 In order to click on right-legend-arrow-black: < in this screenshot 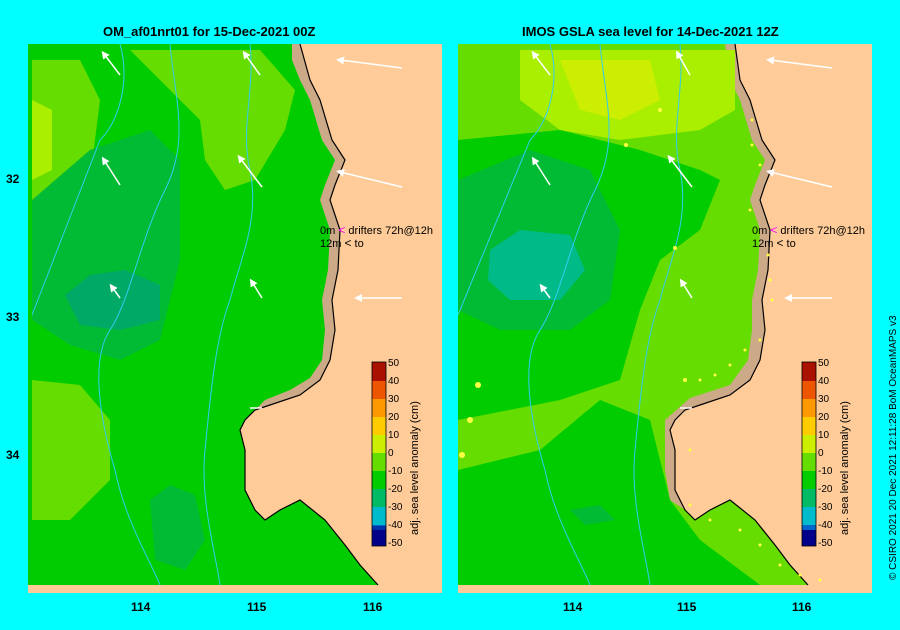, I will do `click(780, 243)`.